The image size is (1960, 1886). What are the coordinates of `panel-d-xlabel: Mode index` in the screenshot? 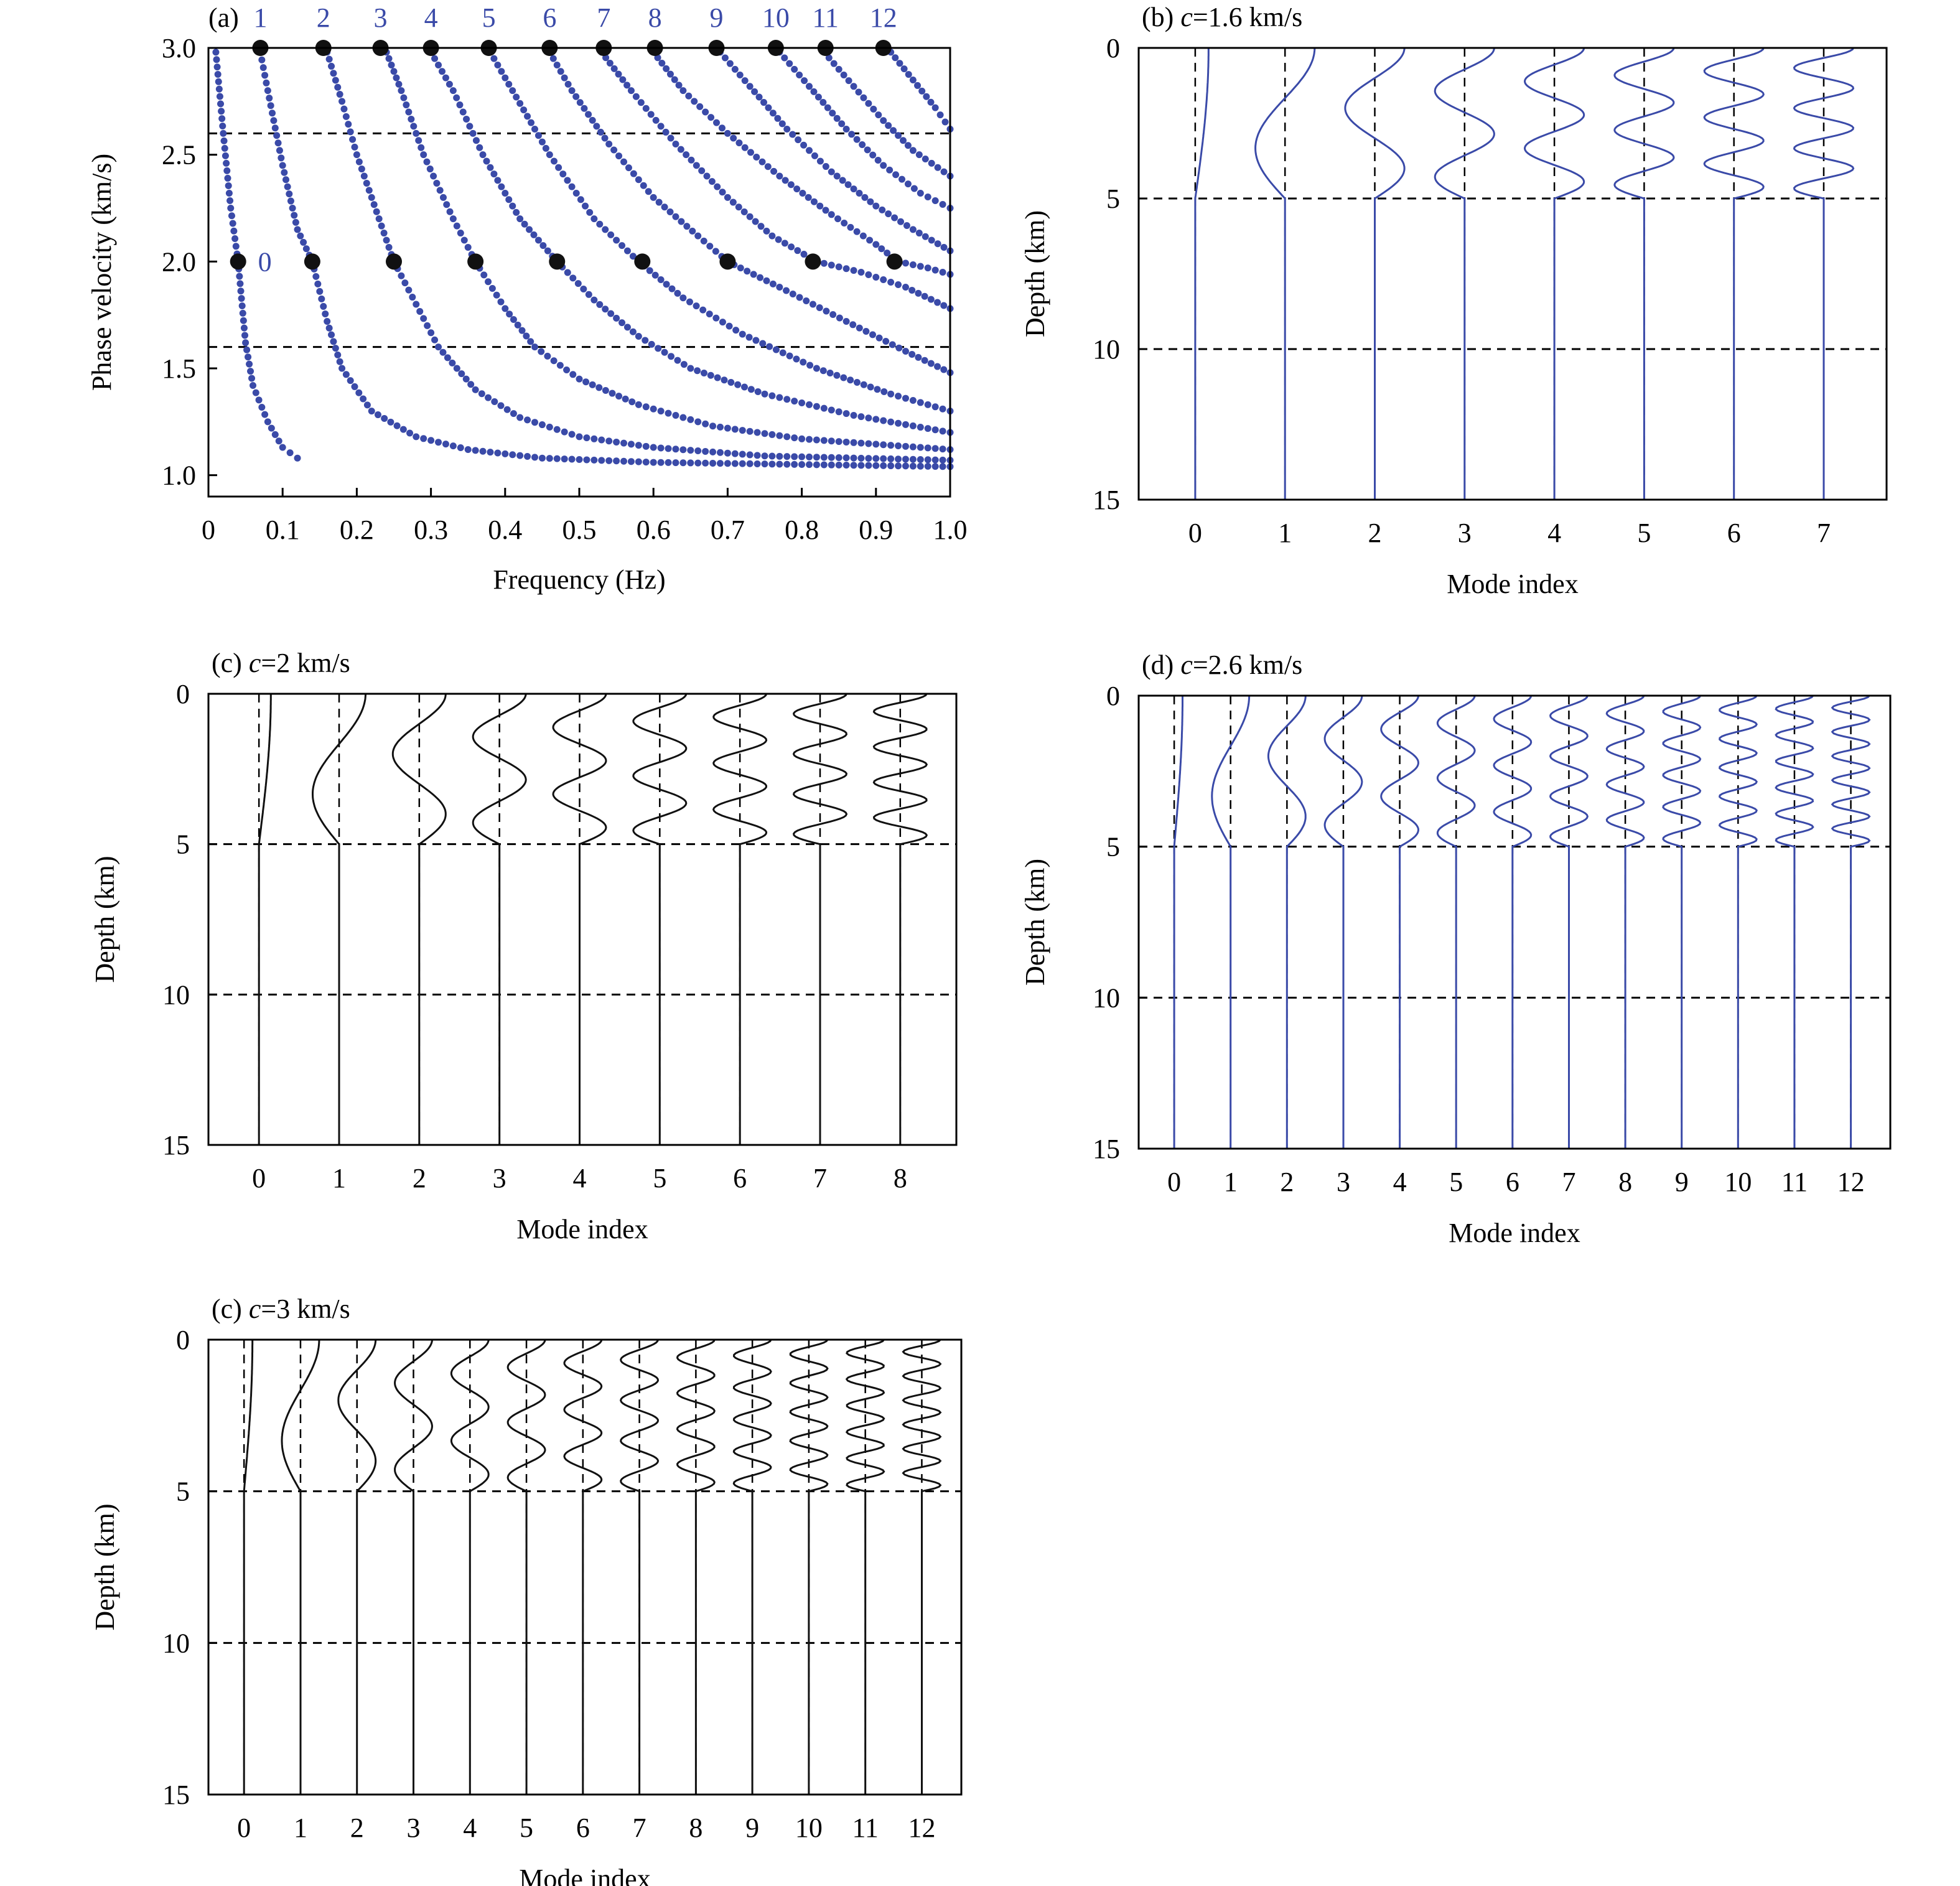 It's located at (1515, 1233).